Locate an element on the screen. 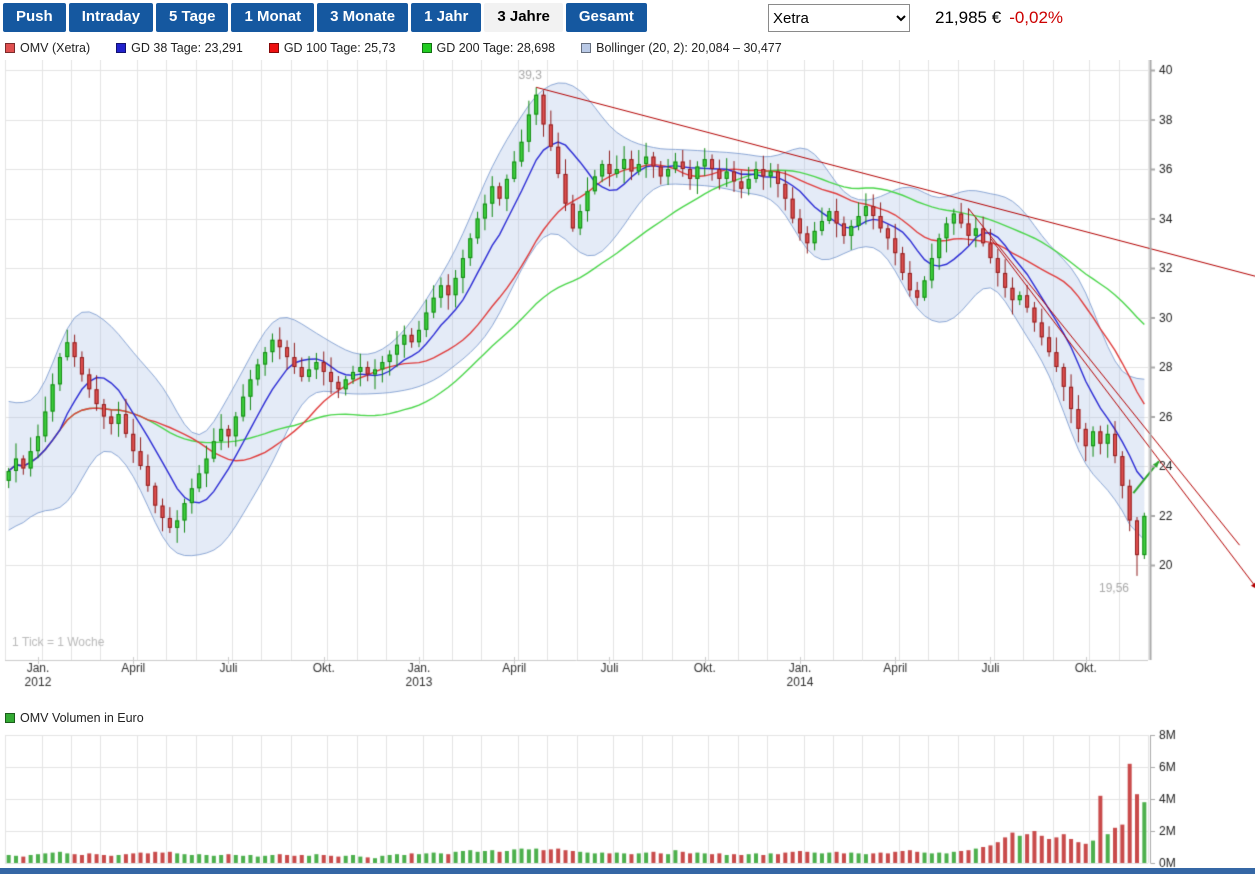  legend-label: OMV (Xetra) is located at coordinates (55, 48).